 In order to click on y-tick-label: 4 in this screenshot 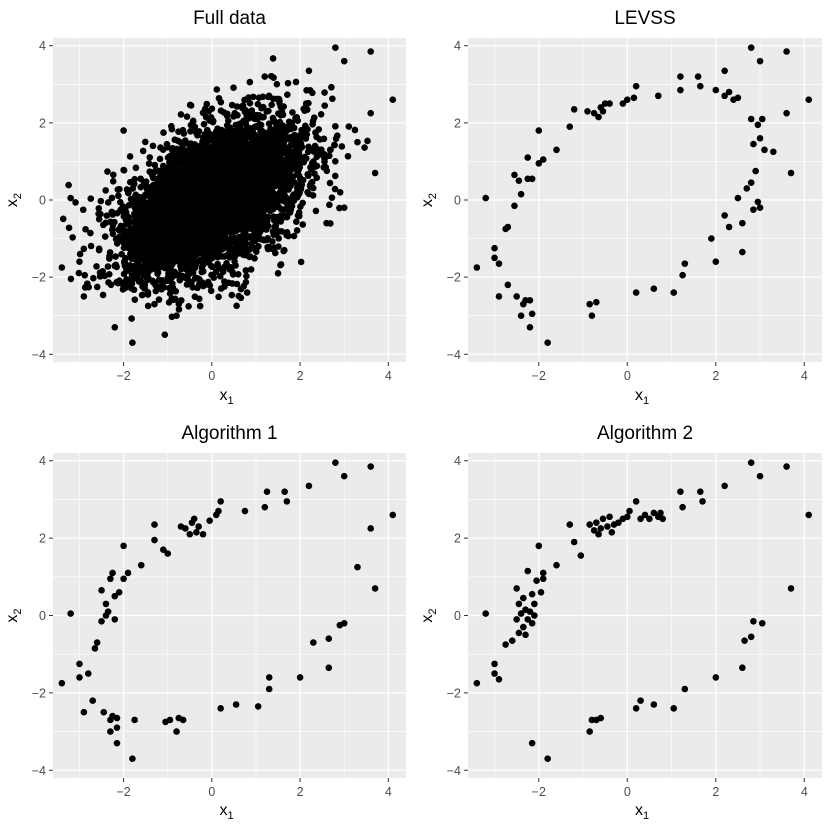, I will do `click(42, 46)`.